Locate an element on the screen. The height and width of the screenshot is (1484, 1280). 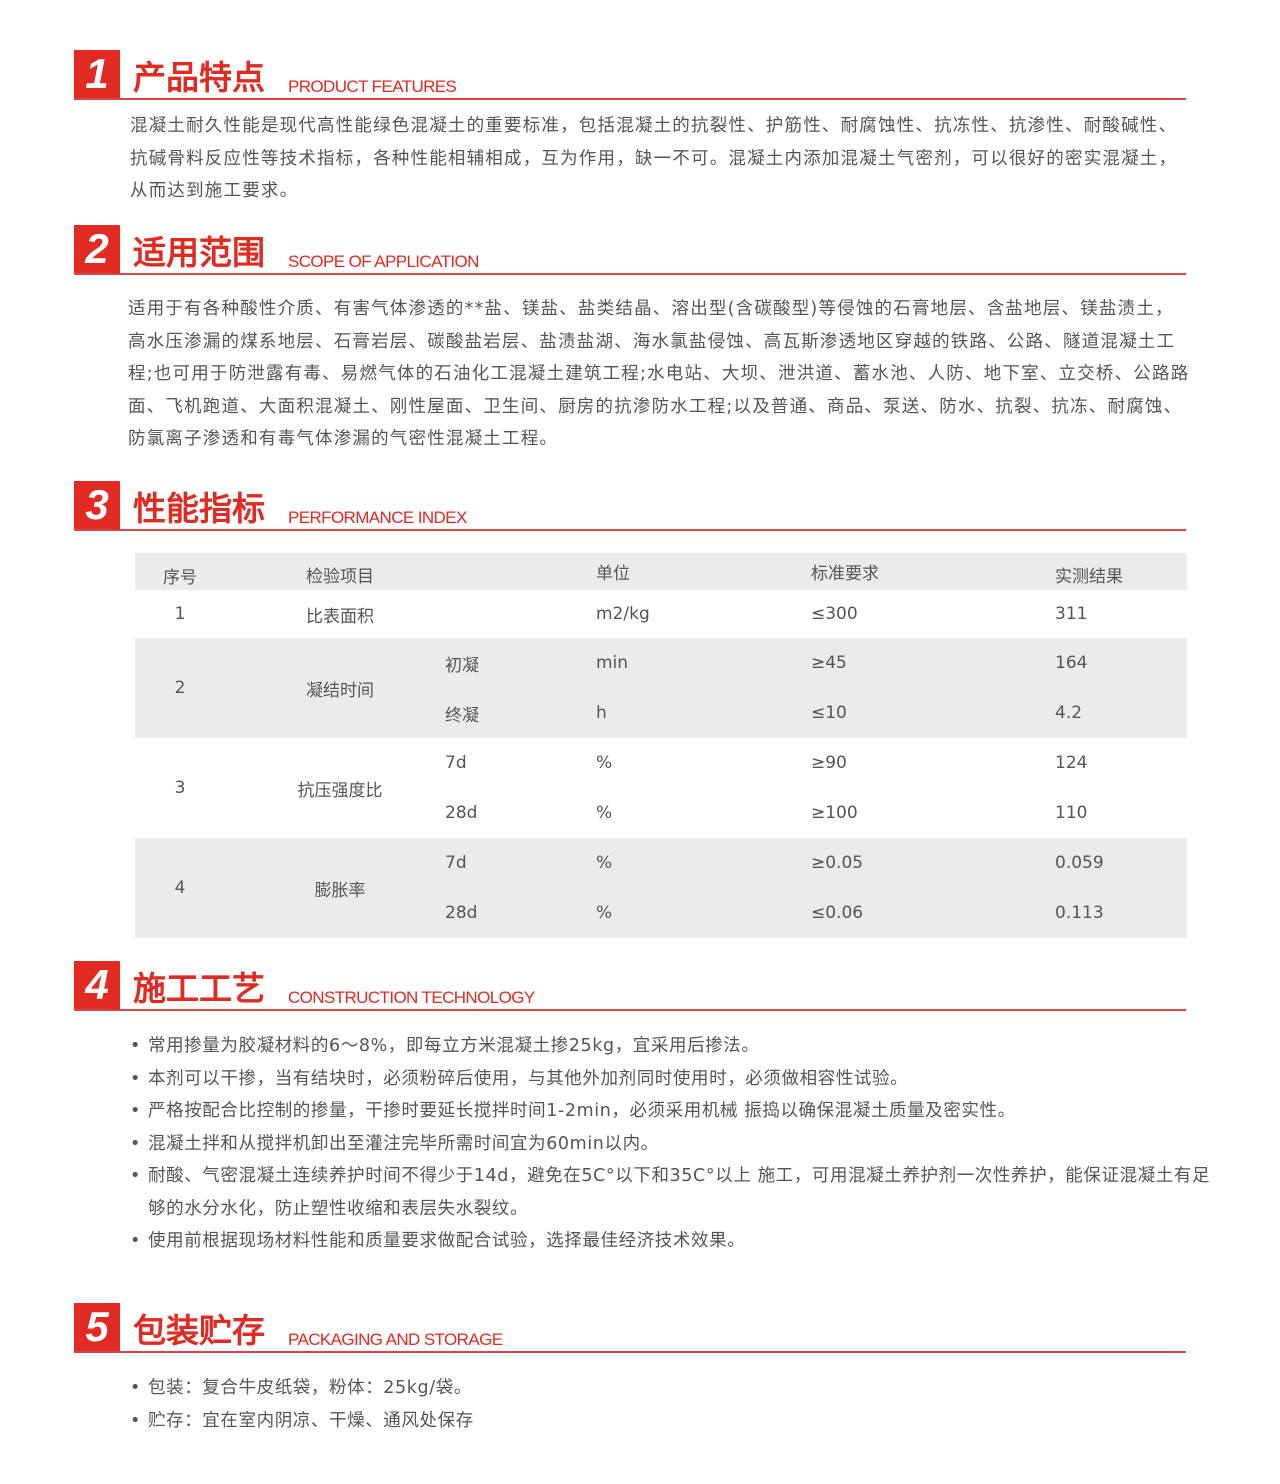
cell-result: 164 is located at coordinates (1071, 663).